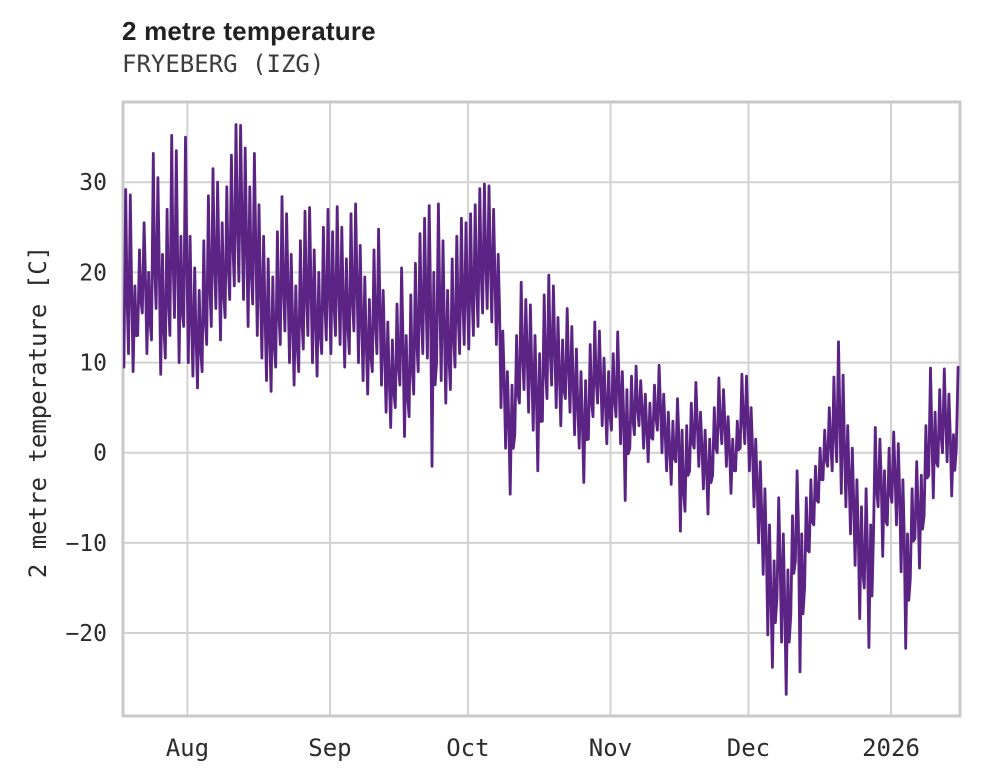 Image resolution: width=981 pixels, height=782 pixels. I want to click on x-tick-label: Oct, so click(467, 748).